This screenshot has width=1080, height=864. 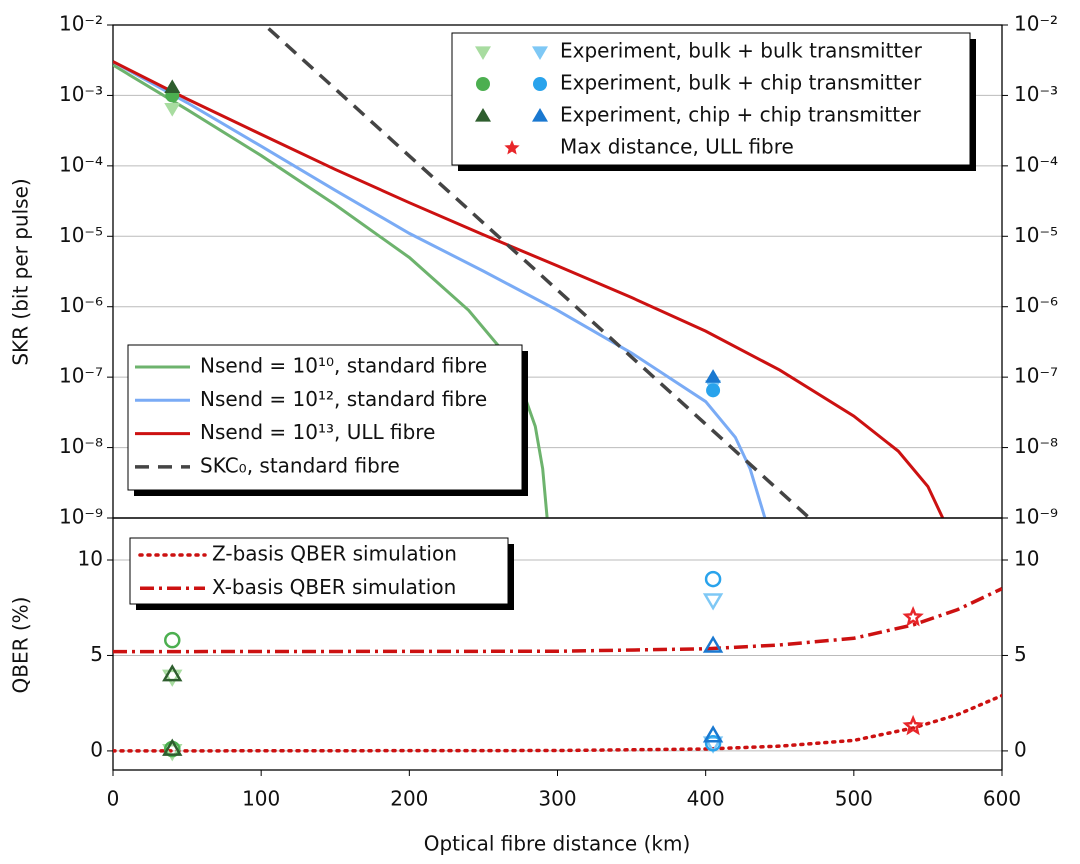 What do you see at coordinates (261, 799) in the screenshot?
I see `x-tick-label: 100` at bounding box center [261, 799].